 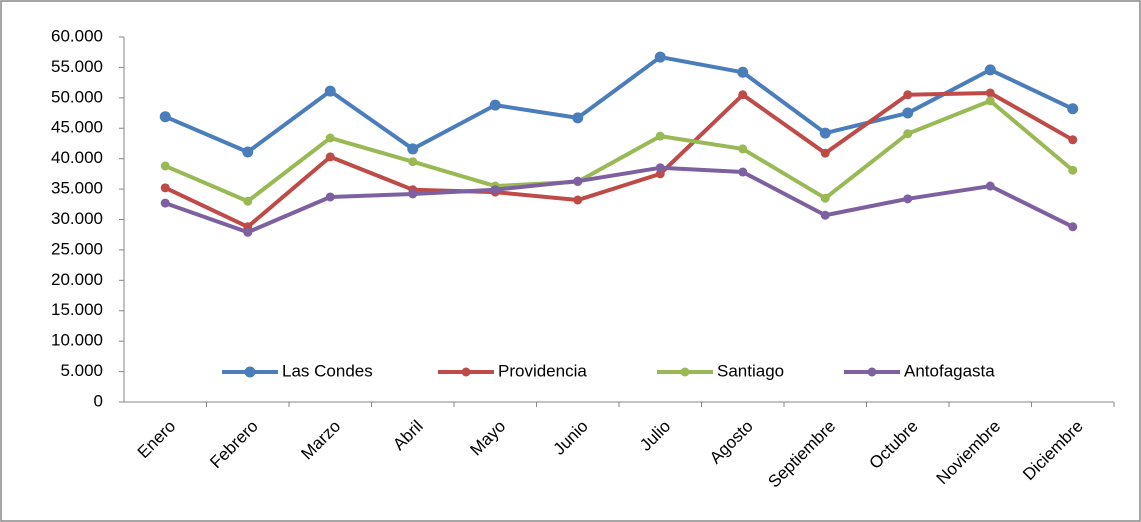 I want to click on y-tick-label: 55.000, so click(x=77, y=66).